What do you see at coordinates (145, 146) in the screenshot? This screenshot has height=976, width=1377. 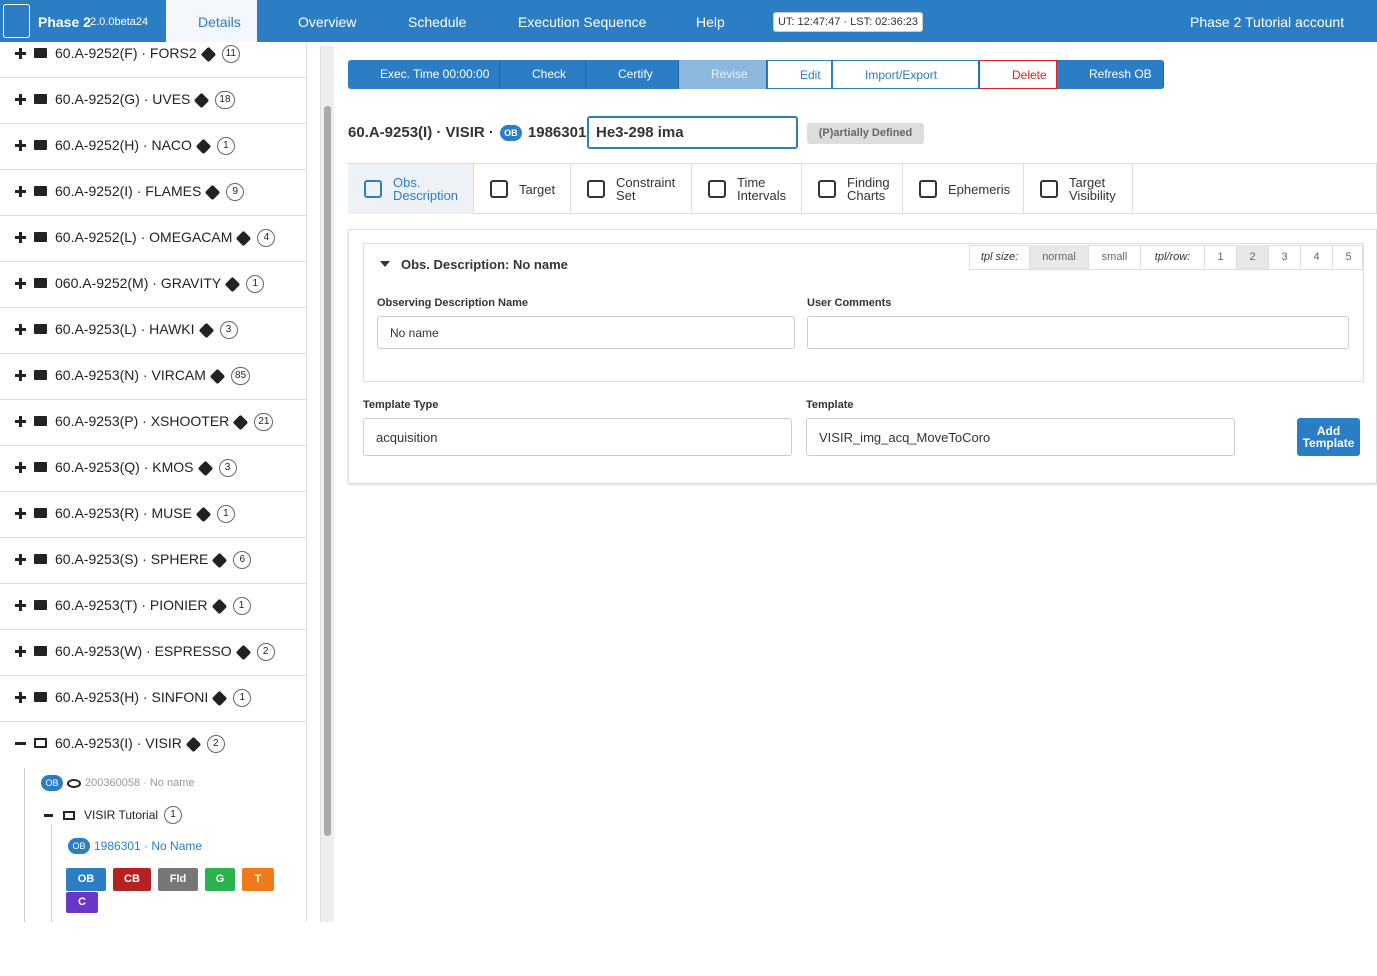 I see `tree-label: 60.A-9252(H) · NACO 1` at bounding box center [145, 146].